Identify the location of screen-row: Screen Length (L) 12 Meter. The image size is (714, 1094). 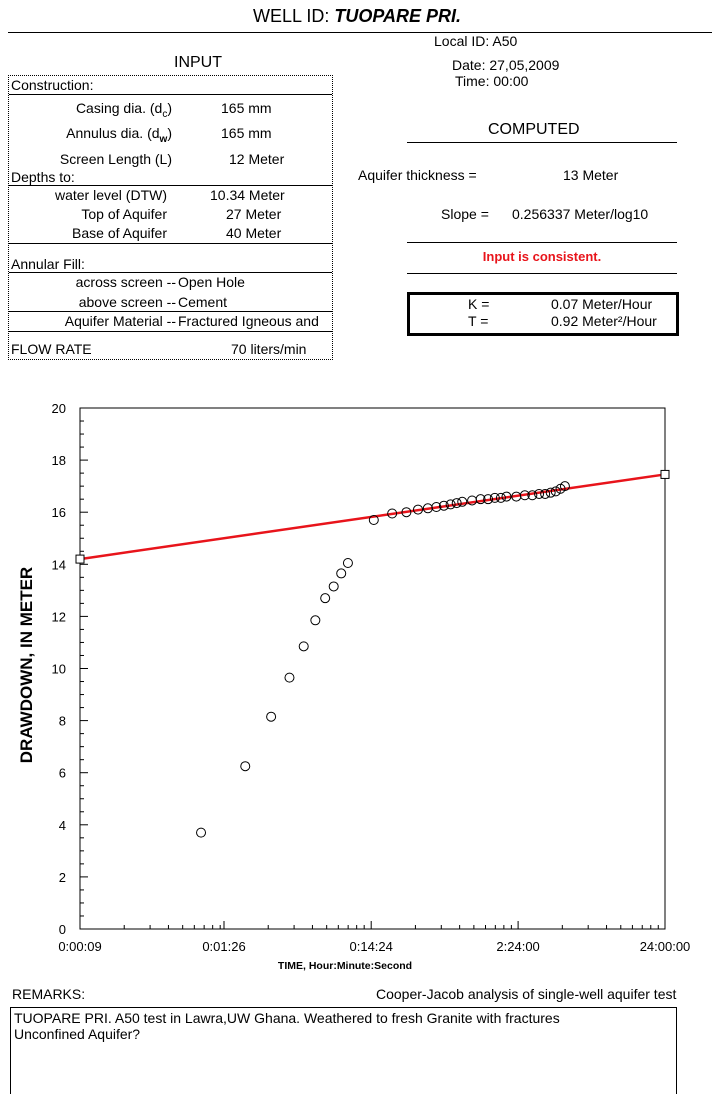
(170, 159).